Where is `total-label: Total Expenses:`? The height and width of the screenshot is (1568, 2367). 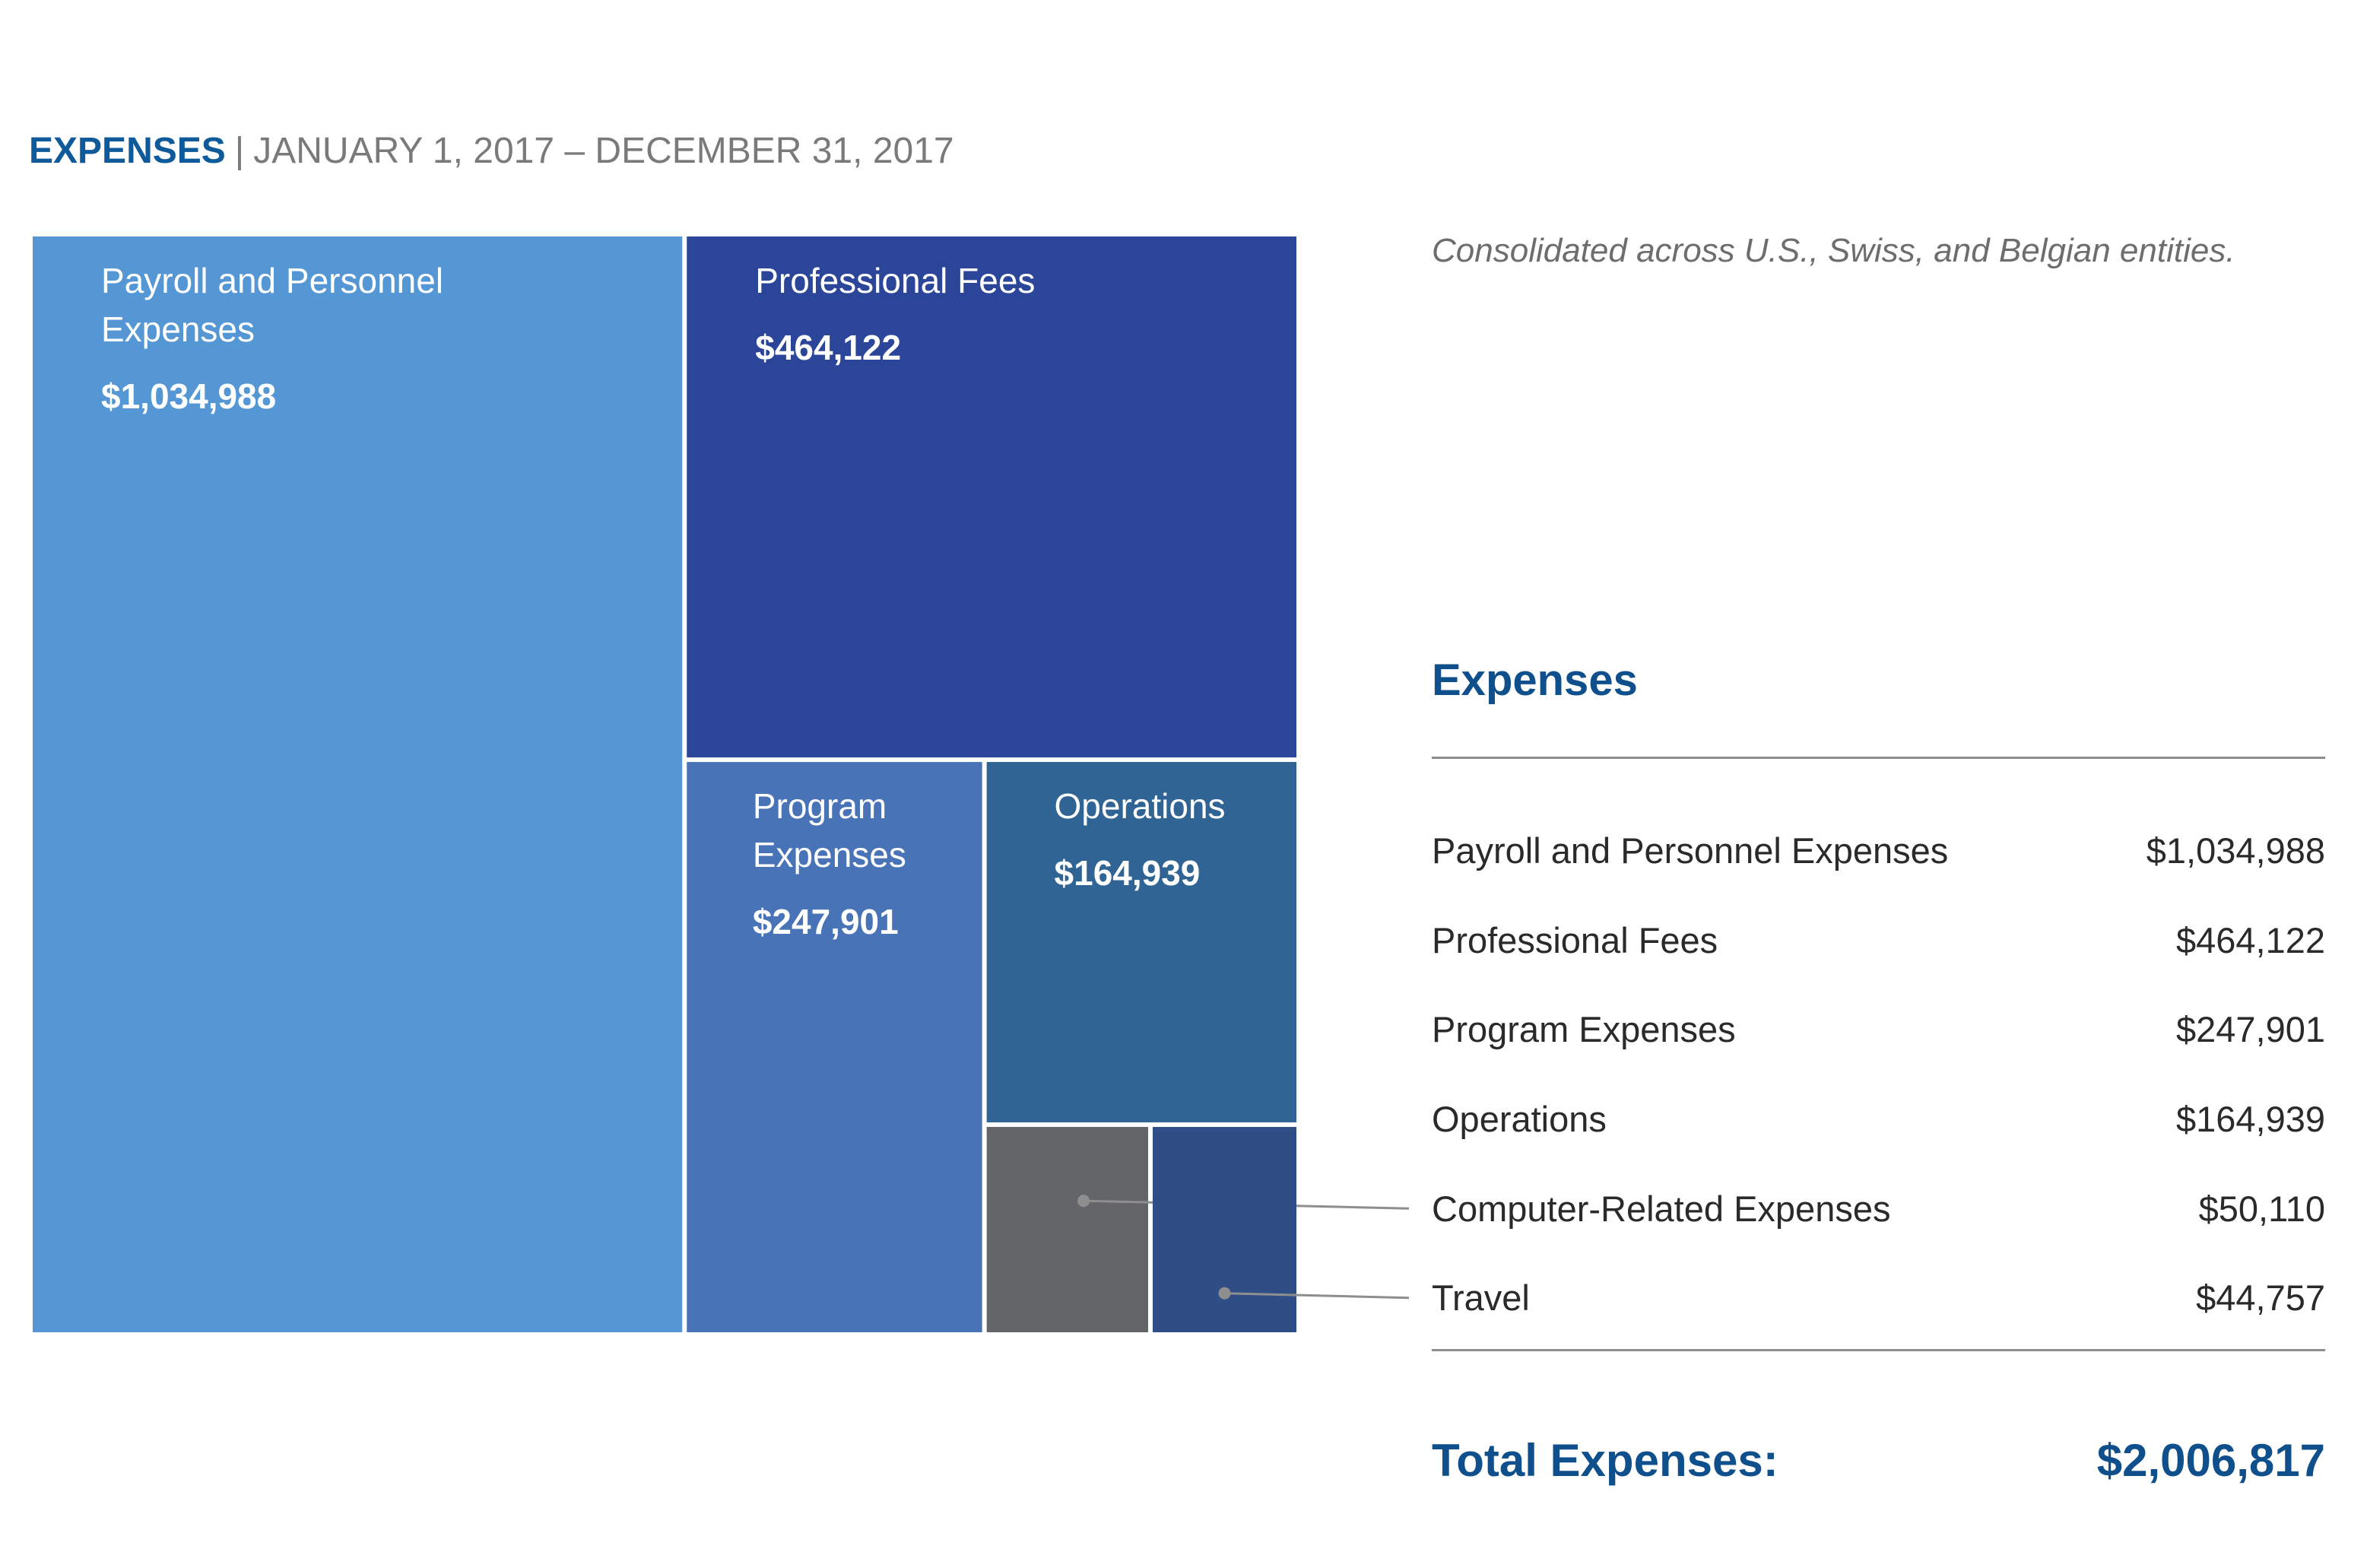 total-label: Total Expenses: is located at coordinates (1605, 1460).